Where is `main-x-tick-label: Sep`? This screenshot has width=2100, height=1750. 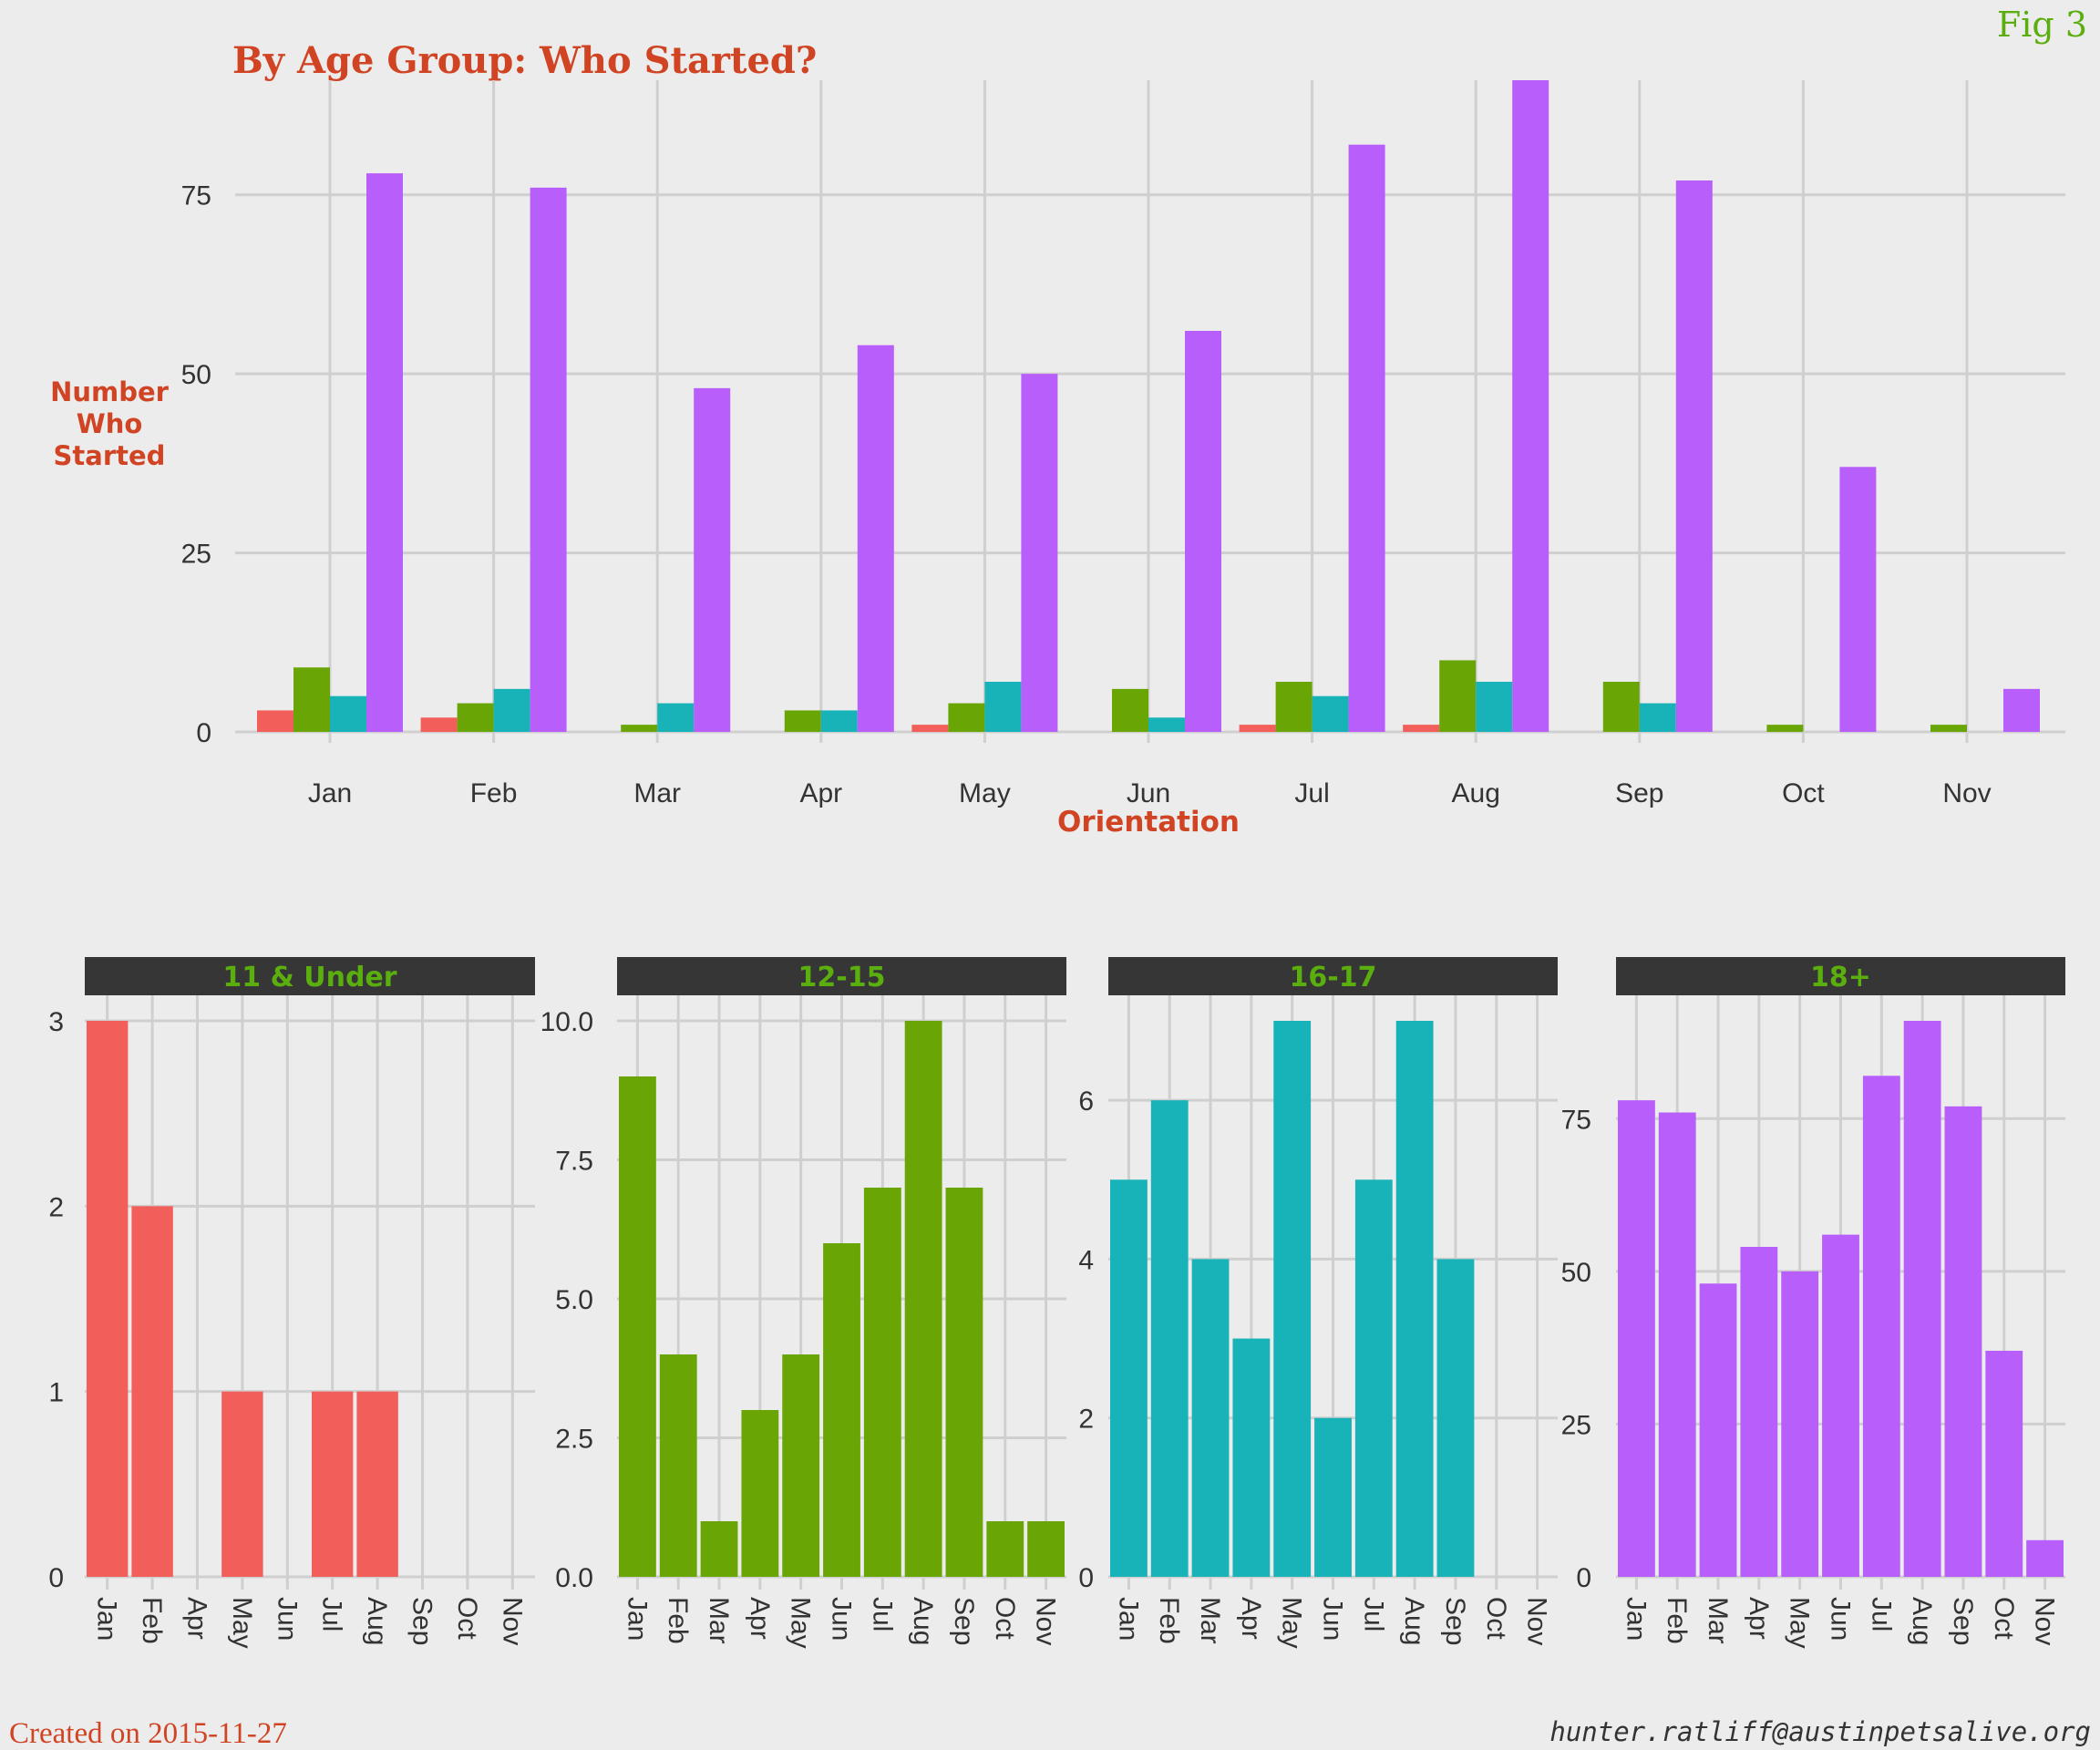
main-x-tick-label: Sep is located at coordinates (1639, 793).